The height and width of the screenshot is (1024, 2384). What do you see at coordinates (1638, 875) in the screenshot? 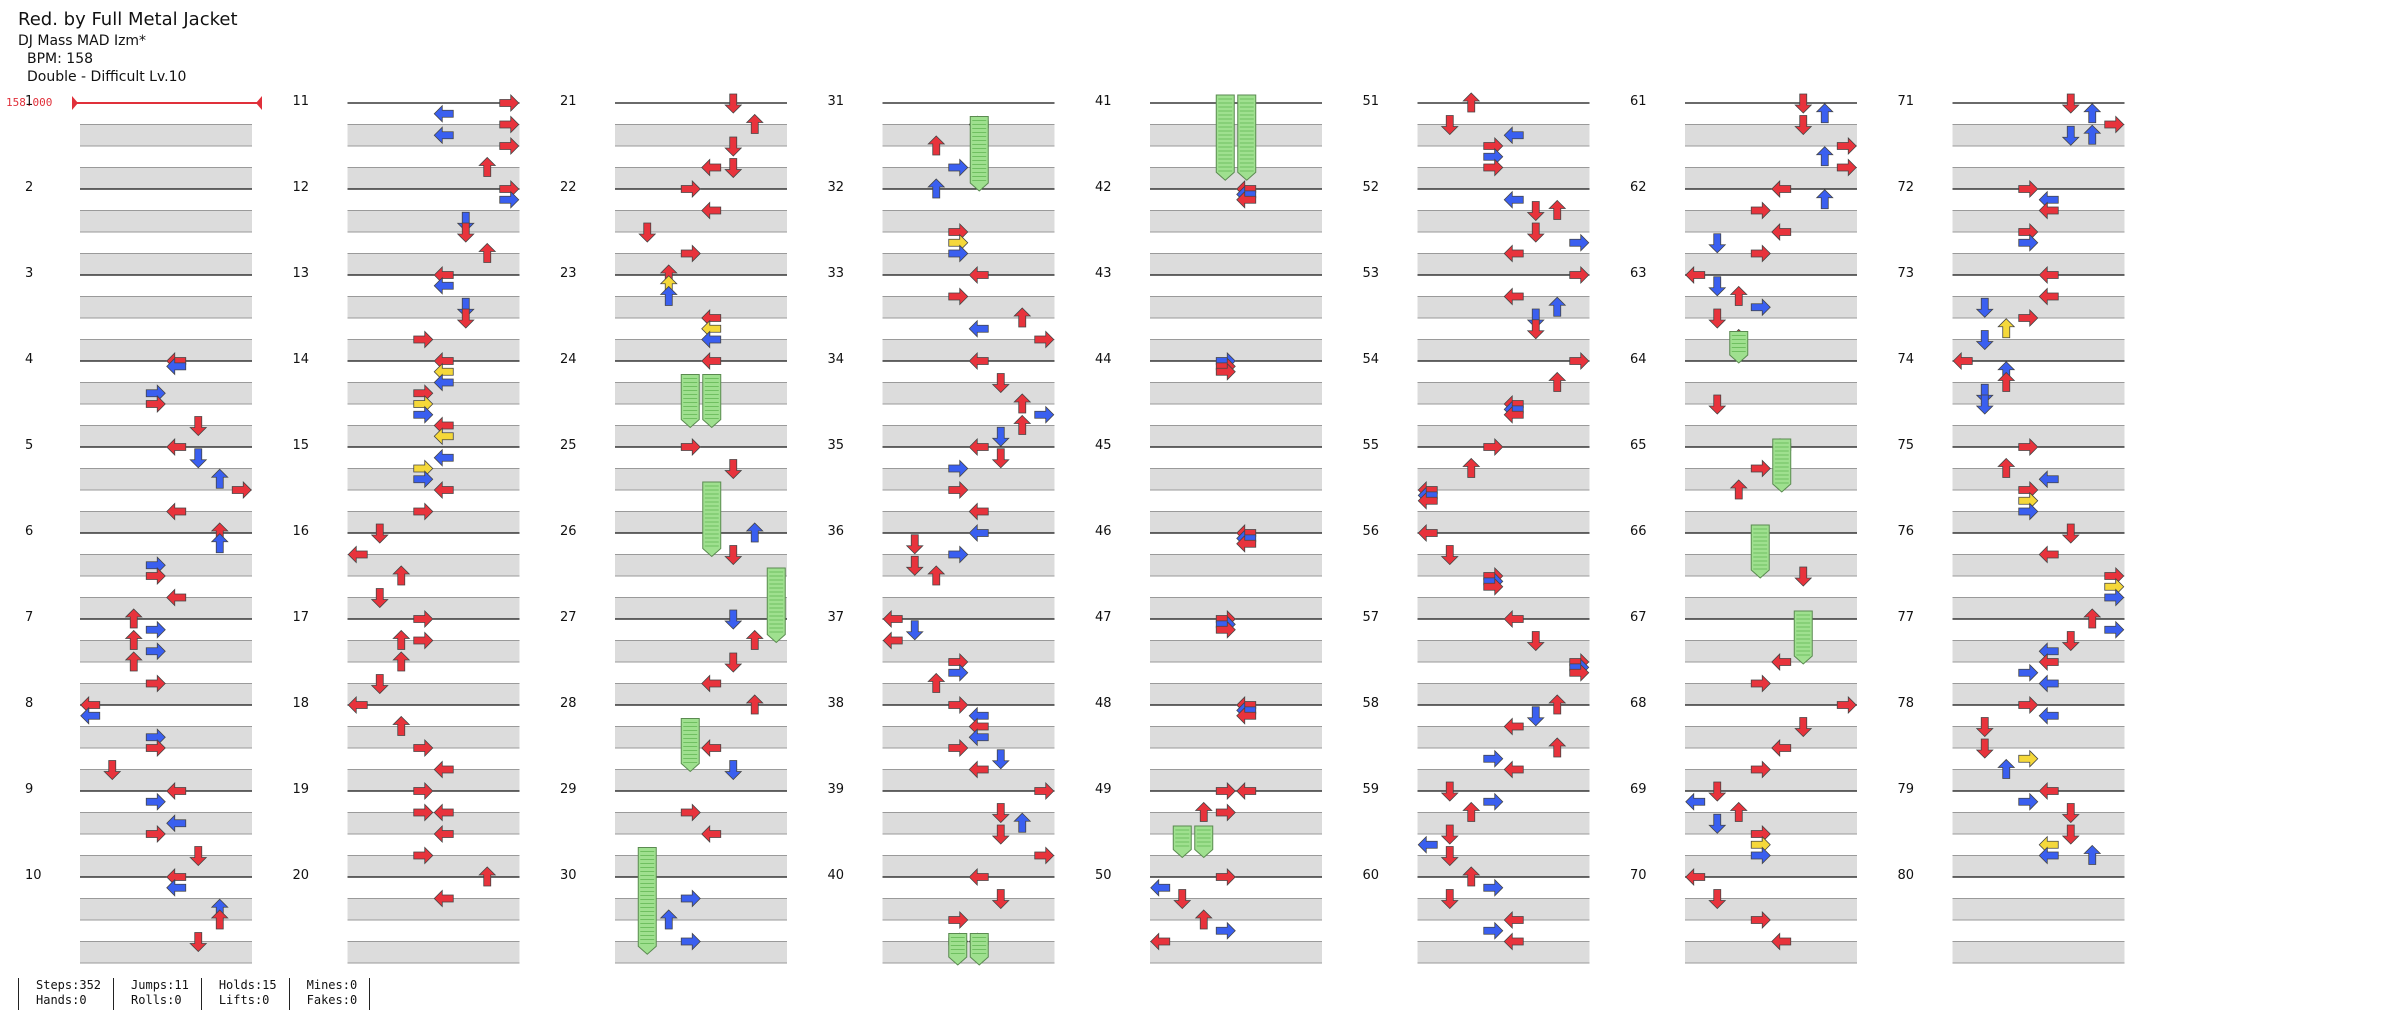
I see `measure-number: 70` at bounding box center [1638, 875].